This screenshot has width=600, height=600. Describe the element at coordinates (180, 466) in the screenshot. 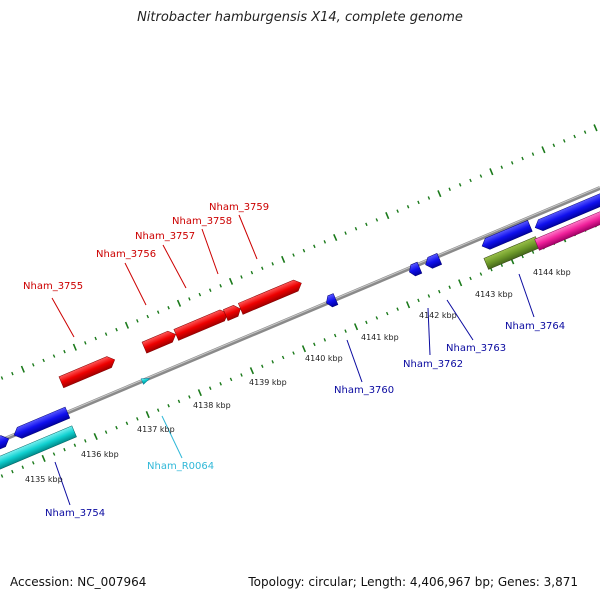

I see `gene-label-nham-r0064: Nham_R0064` at that location.